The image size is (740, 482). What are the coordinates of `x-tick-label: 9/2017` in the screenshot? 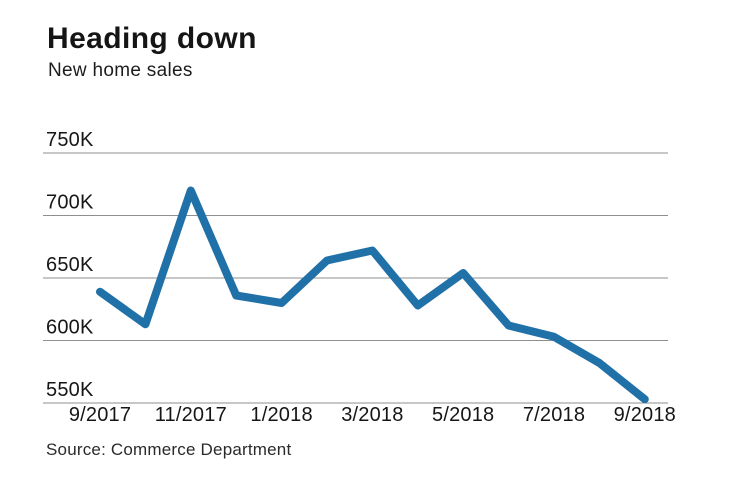 It's located at (100, 415).